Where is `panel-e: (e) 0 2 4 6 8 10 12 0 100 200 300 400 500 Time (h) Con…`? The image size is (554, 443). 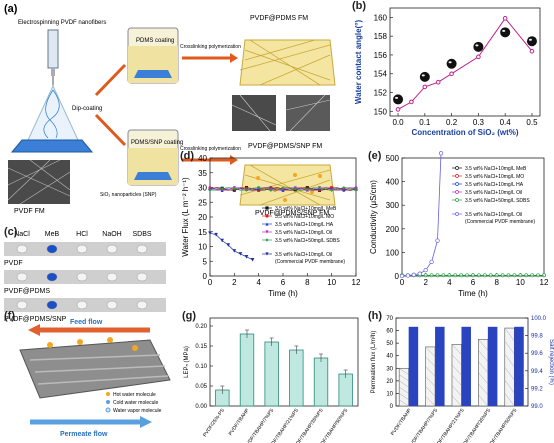
panel-e: (e) 0 2 4 6 8 10 12 0 100 200 300 400 500 Time (h) Con… is located at coordinates (461, 228).